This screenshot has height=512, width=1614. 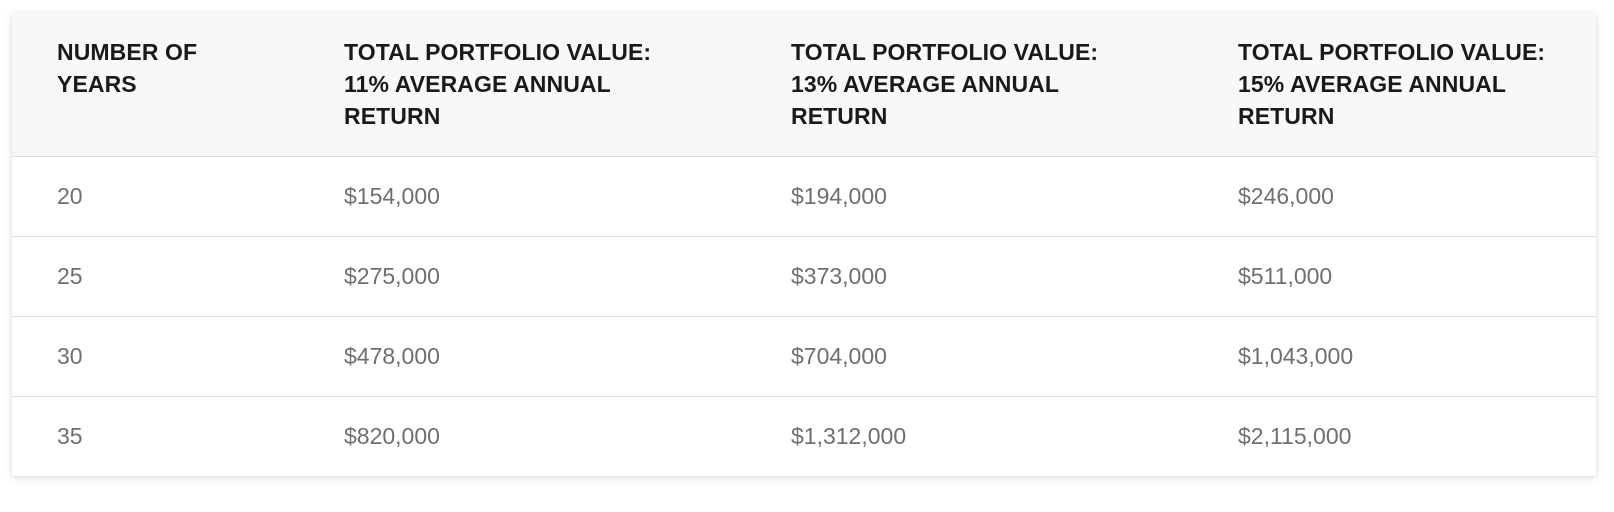 What do you see at coordinates (97, 84) in the screenshot?
I see `header-line: YEARS` at bounding box center [97, 84].